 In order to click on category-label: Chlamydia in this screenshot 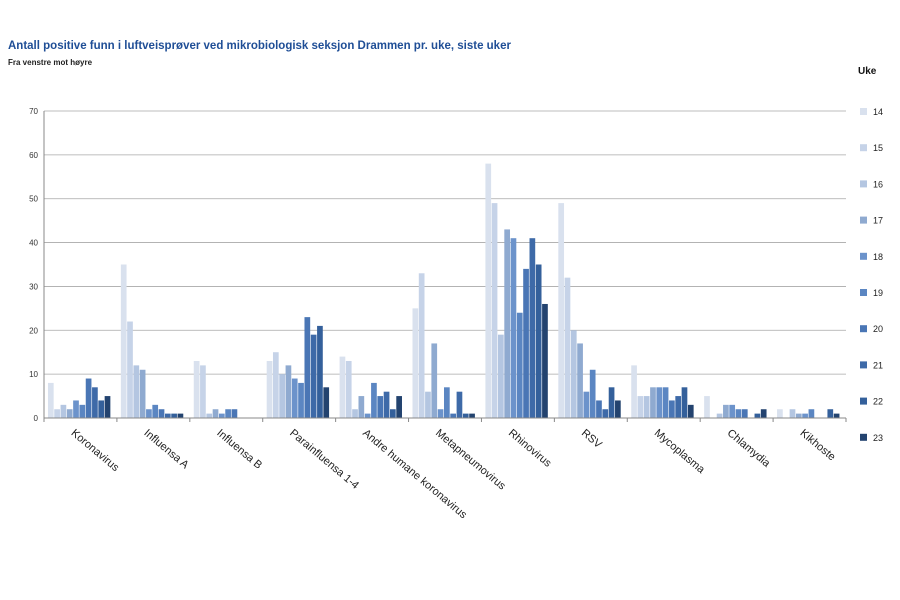, I will do `click(749, 448)`.